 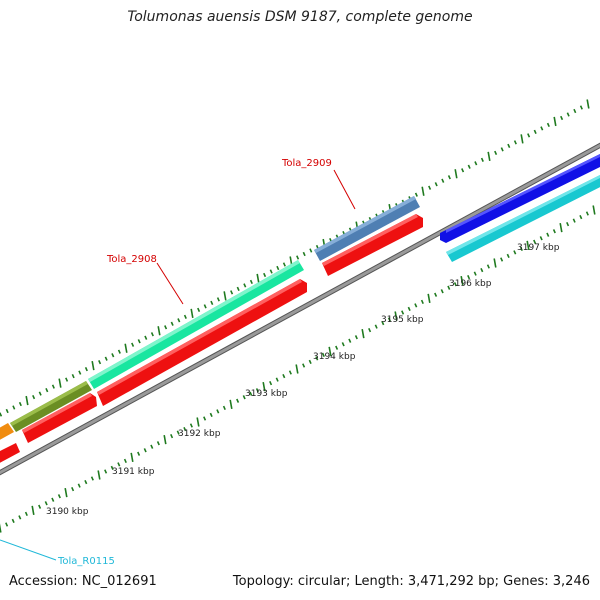 I want to click on scale-label: 3190 kbp, so click(x=67, y=512).